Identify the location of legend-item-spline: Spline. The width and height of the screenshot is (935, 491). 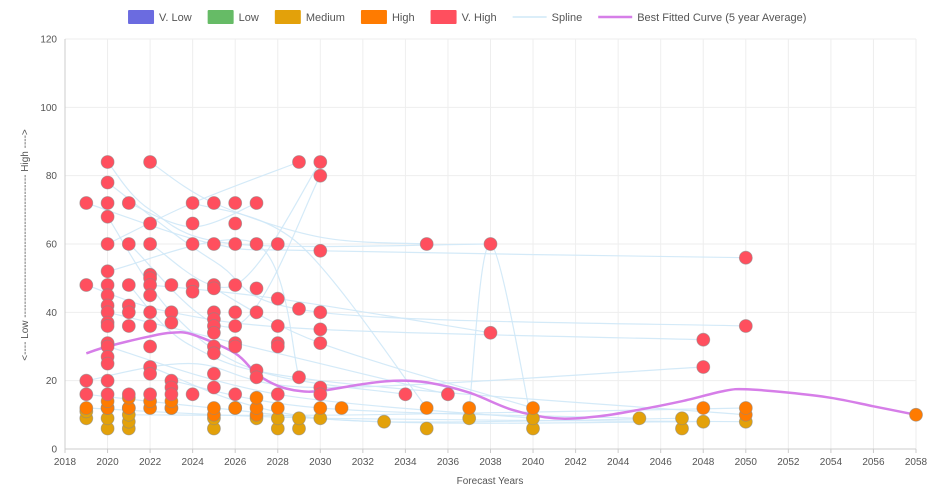
(547, 18).